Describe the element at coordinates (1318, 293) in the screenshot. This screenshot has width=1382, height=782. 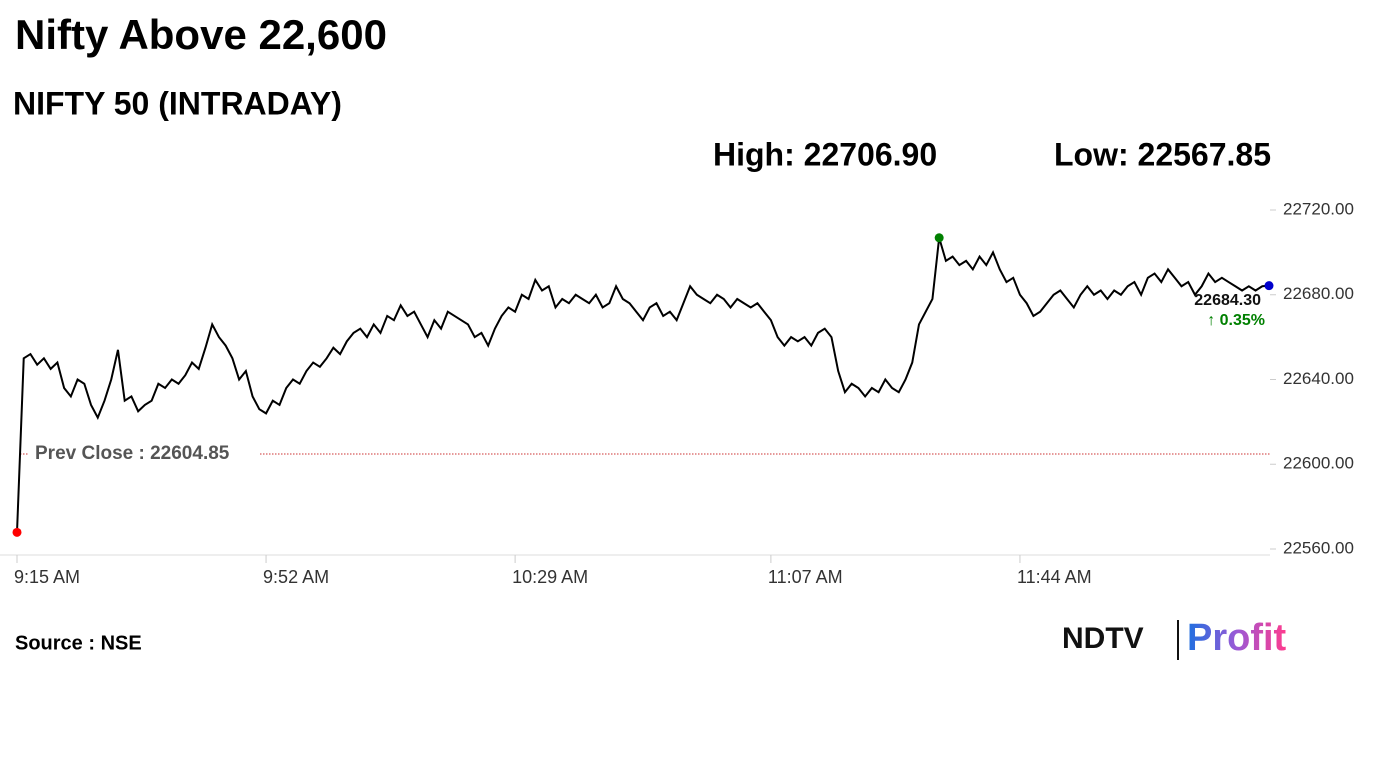
I see `y-tick-label: 22680.00` at that location.